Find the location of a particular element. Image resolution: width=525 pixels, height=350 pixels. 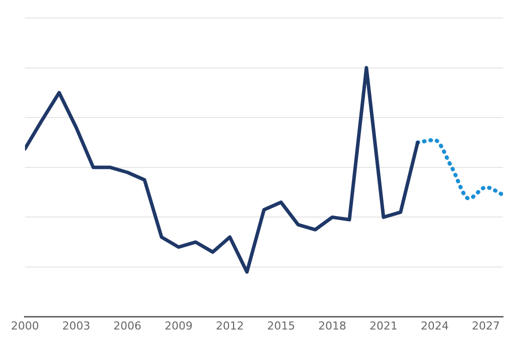

x-tick-label: 2003 is located at coordinates (76, 325).